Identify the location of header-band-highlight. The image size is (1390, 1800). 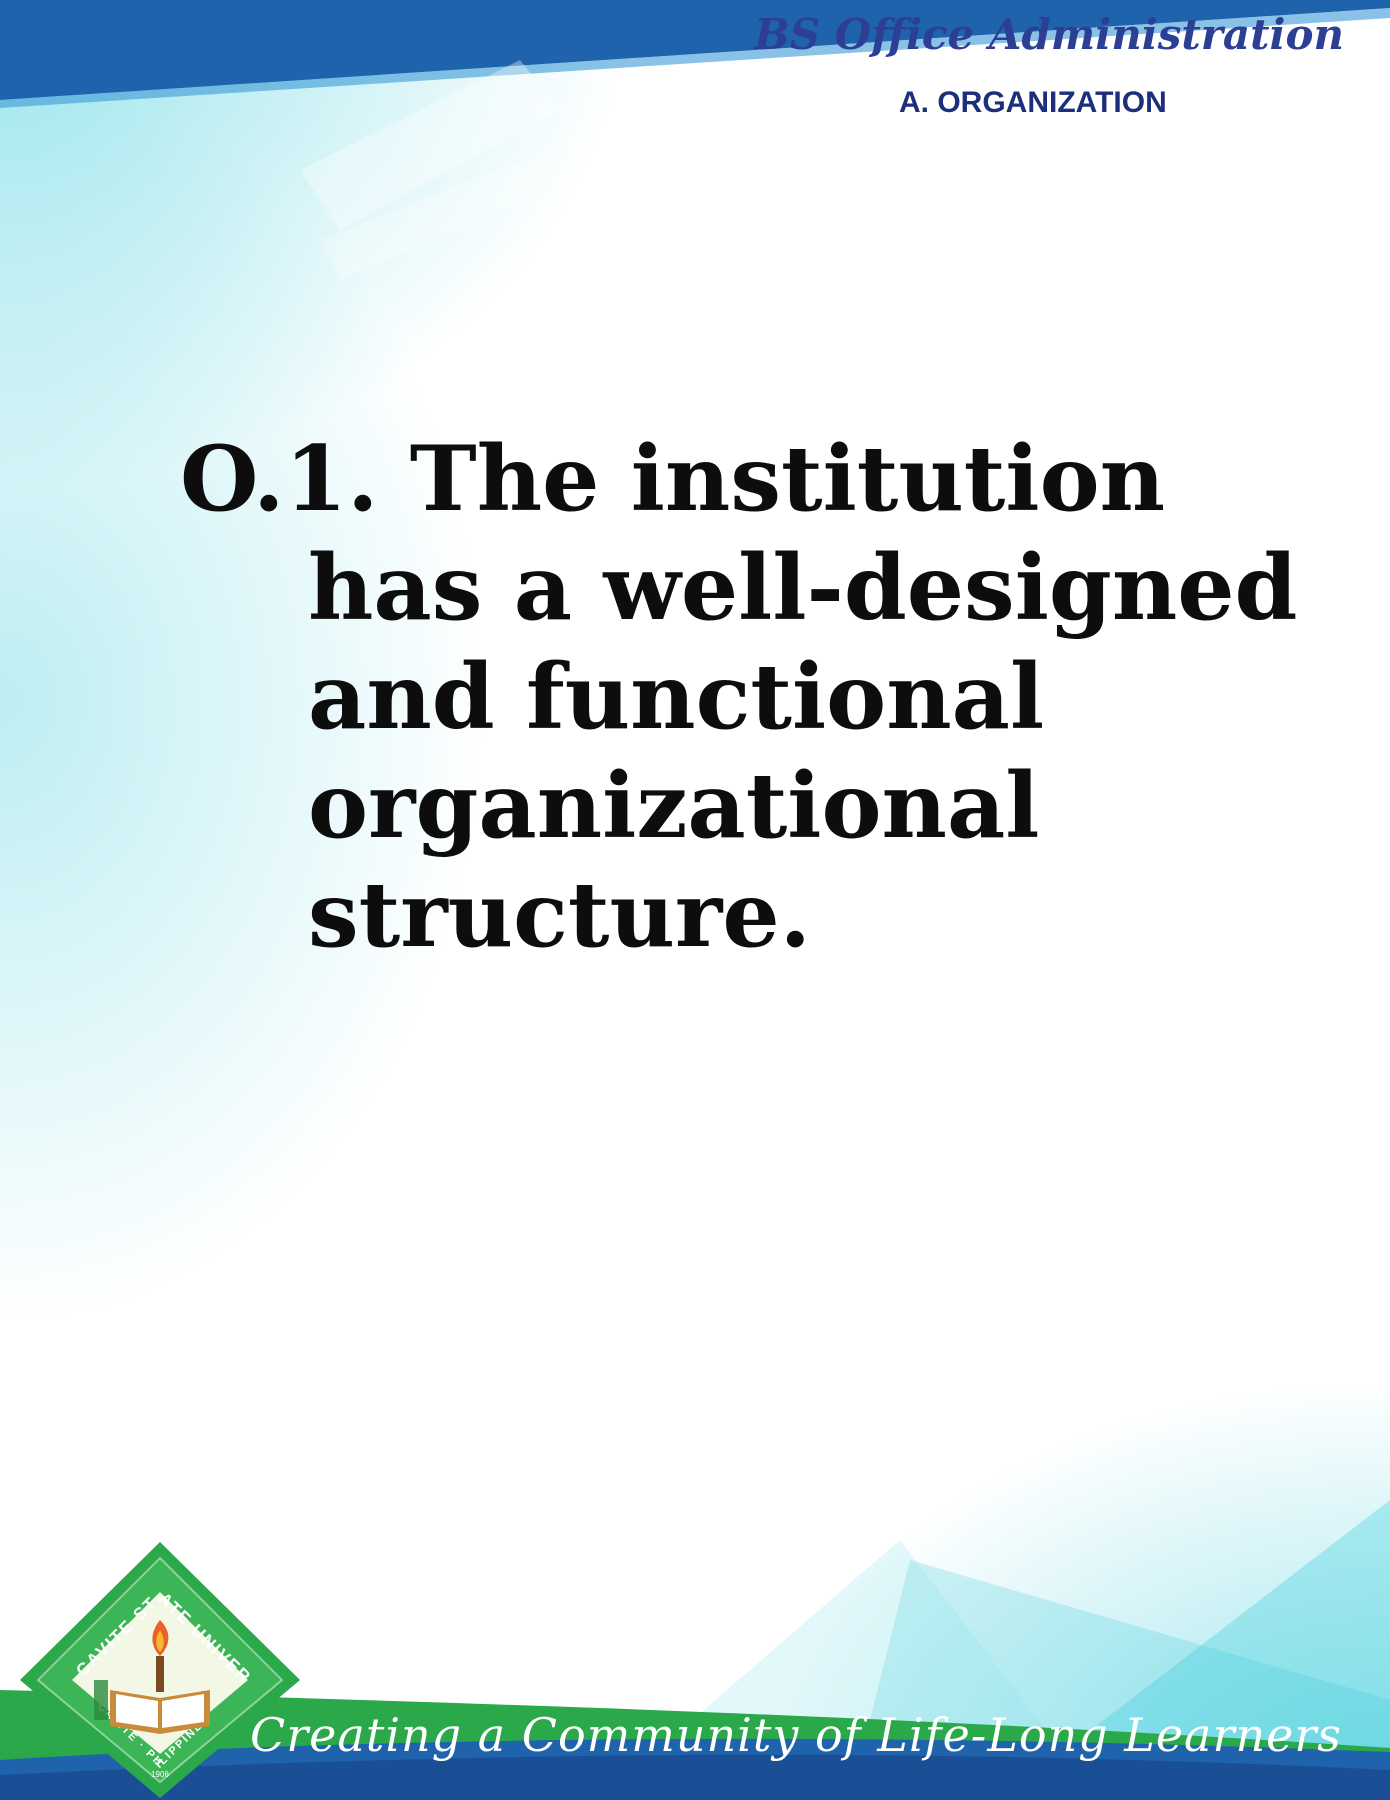
(695, 58).